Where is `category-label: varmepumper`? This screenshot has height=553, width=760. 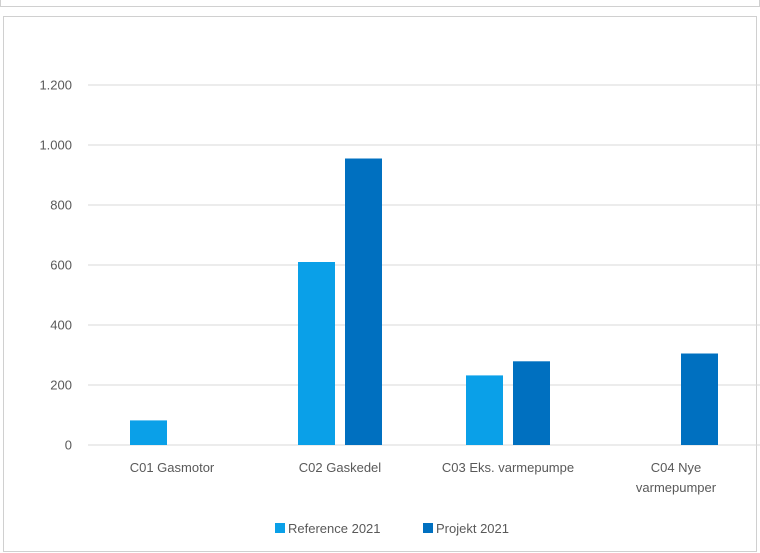
category-label: varmepumper is located at coordinates (676, 487).